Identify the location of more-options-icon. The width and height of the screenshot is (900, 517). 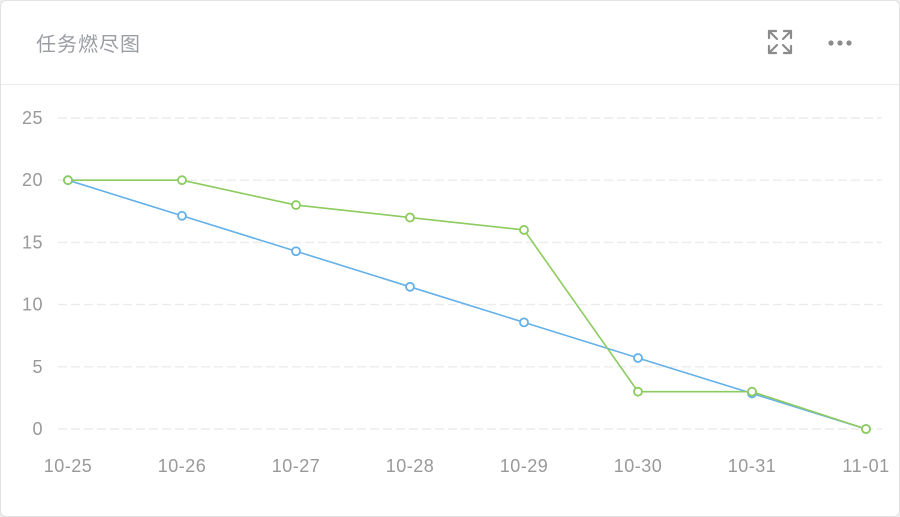
(840, 43).